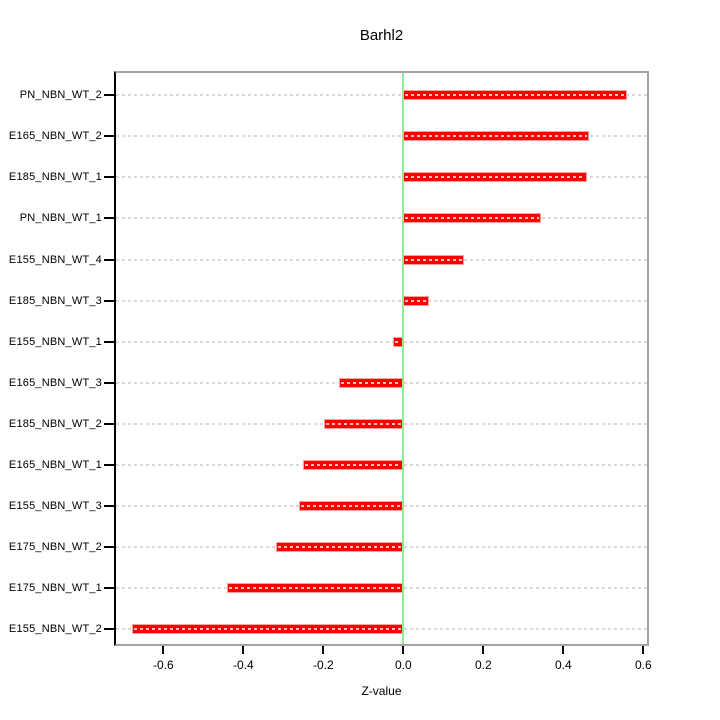 Image resolution: width=720 pixels, height=720 pixels. What do you see at coordinates (643, 665) in the screenshot?
I see `x-tick-label: 0.6` at bounding box center [643, 665].